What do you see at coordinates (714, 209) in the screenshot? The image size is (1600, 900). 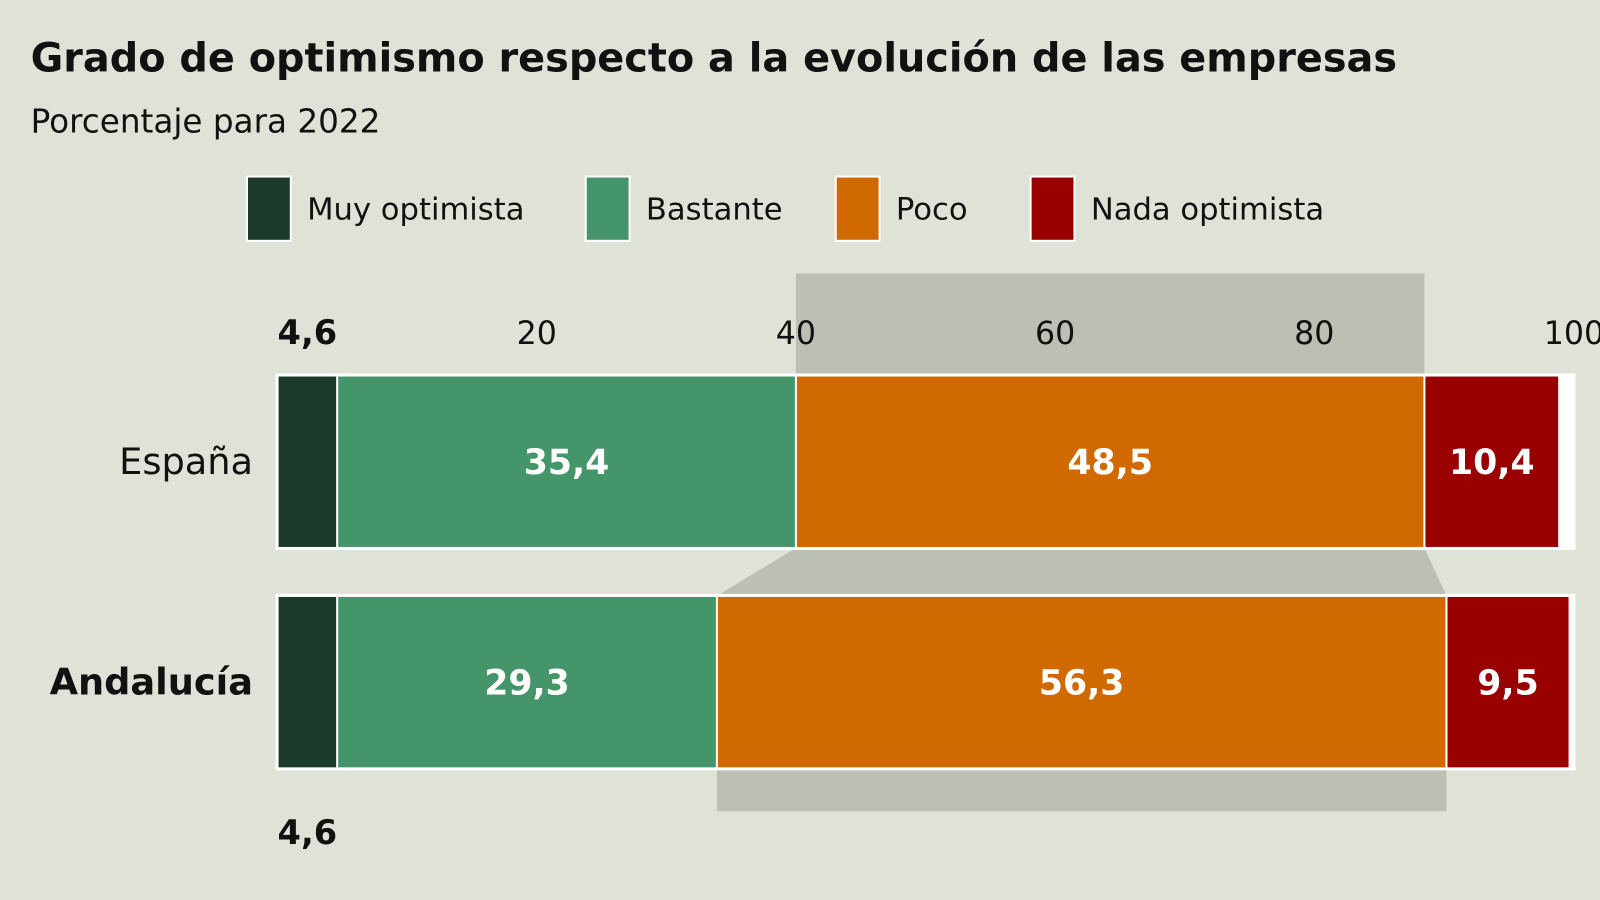 I see `legend-label-1: Bastante` at bounding box center [714, 209].